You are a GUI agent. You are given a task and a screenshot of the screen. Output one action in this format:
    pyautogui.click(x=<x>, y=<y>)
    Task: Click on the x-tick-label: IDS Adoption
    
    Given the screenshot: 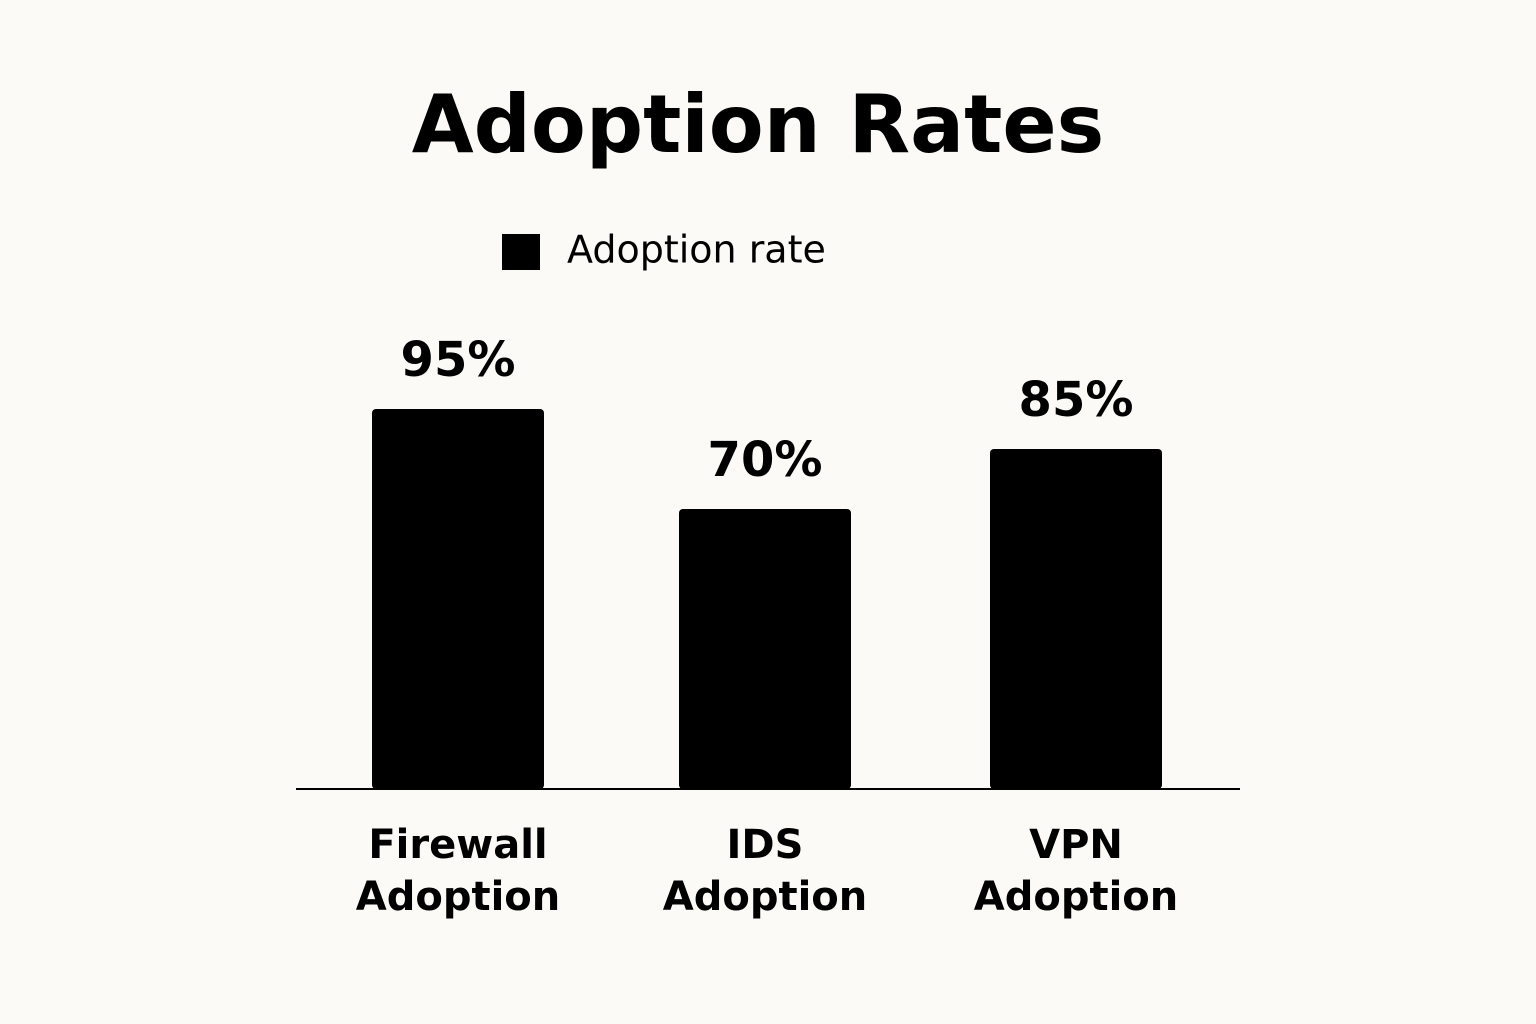 What is the action you would take?
    pyautogui.click(x=765, y=871)
    